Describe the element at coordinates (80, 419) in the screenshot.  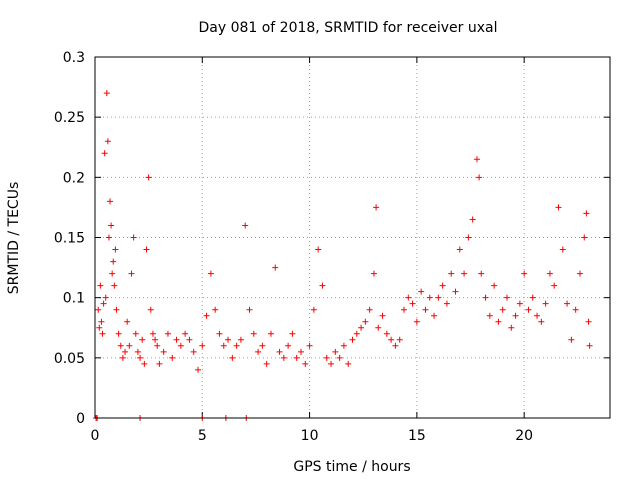
I see `y-tick-label: 0` at that location.